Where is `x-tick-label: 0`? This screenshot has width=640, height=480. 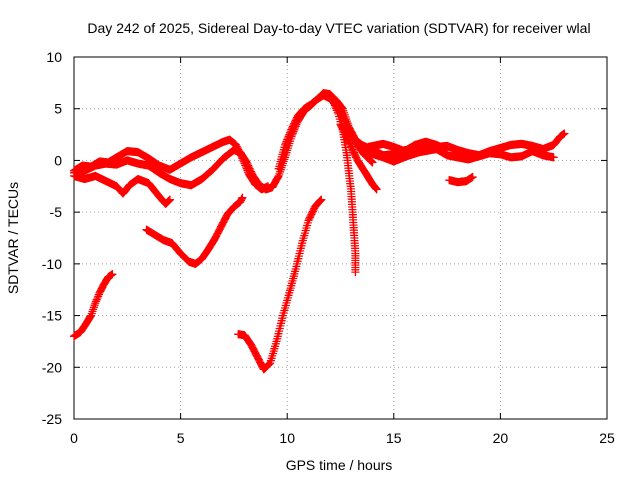
x-tick-label: 0 is located at coordinates (74, 438).